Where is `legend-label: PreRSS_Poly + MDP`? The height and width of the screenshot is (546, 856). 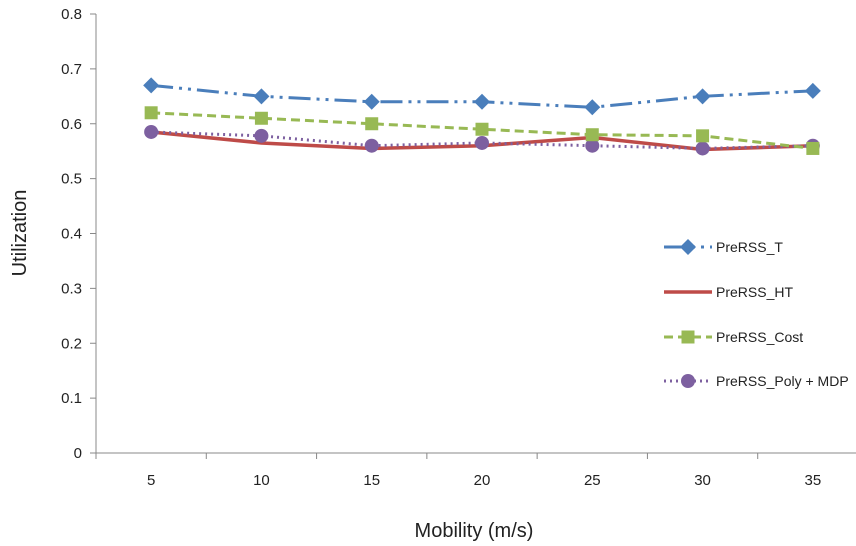 legend-label: PreRSS_Poly + MDP is located at coordinates (782, 381).